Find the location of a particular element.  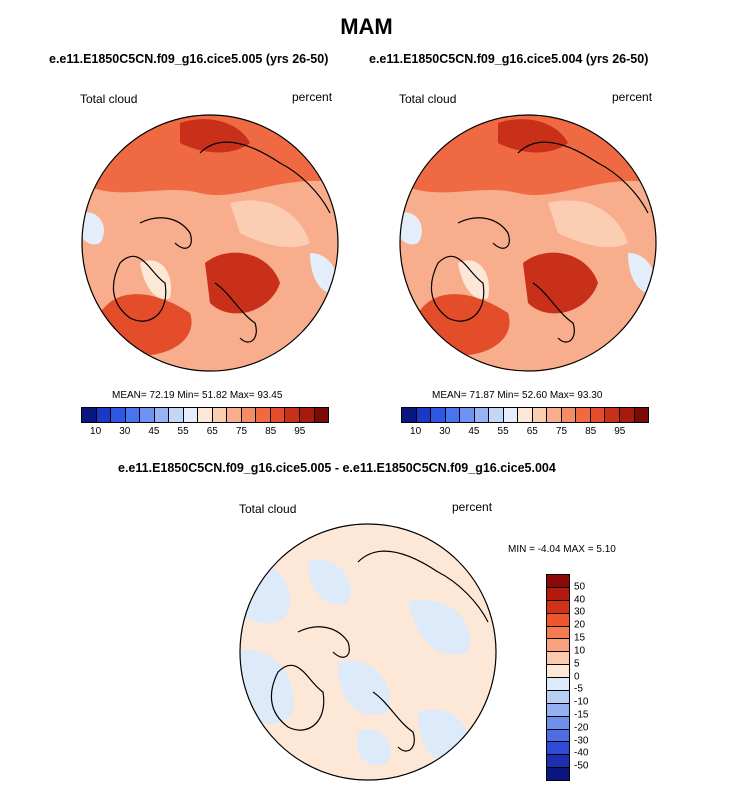

right-polar-map is located at coordinates (528, 243).